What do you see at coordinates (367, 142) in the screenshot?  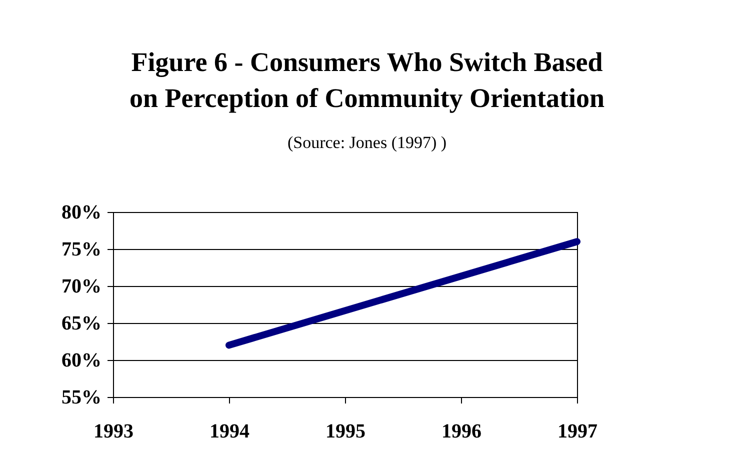 I see `chart-subtitle: (Source: Jones (1997) )` at bounding box center [367, 142].